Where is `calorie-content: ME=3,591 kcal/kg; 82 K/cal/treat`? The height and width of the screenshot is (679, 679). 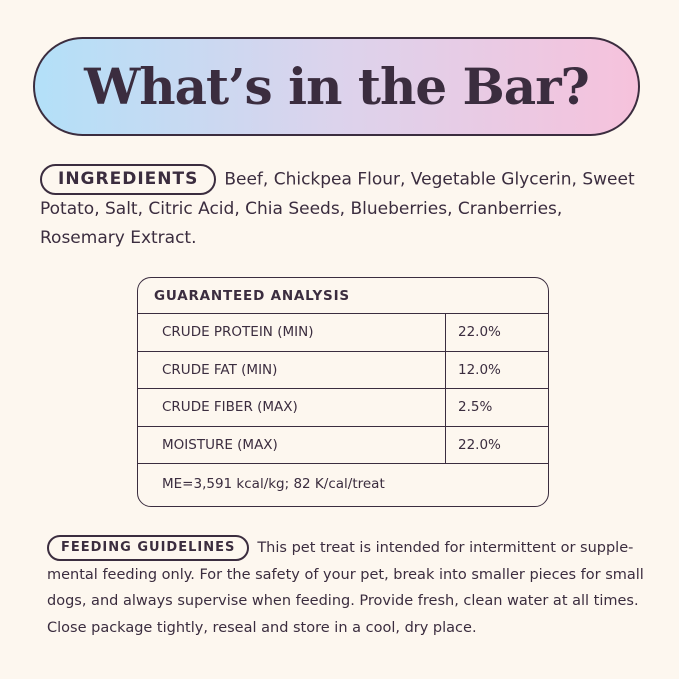
calorie-content: ME=3,591 kcal/kg; 82 K/cal/treat is located at coordinates (273, 484).